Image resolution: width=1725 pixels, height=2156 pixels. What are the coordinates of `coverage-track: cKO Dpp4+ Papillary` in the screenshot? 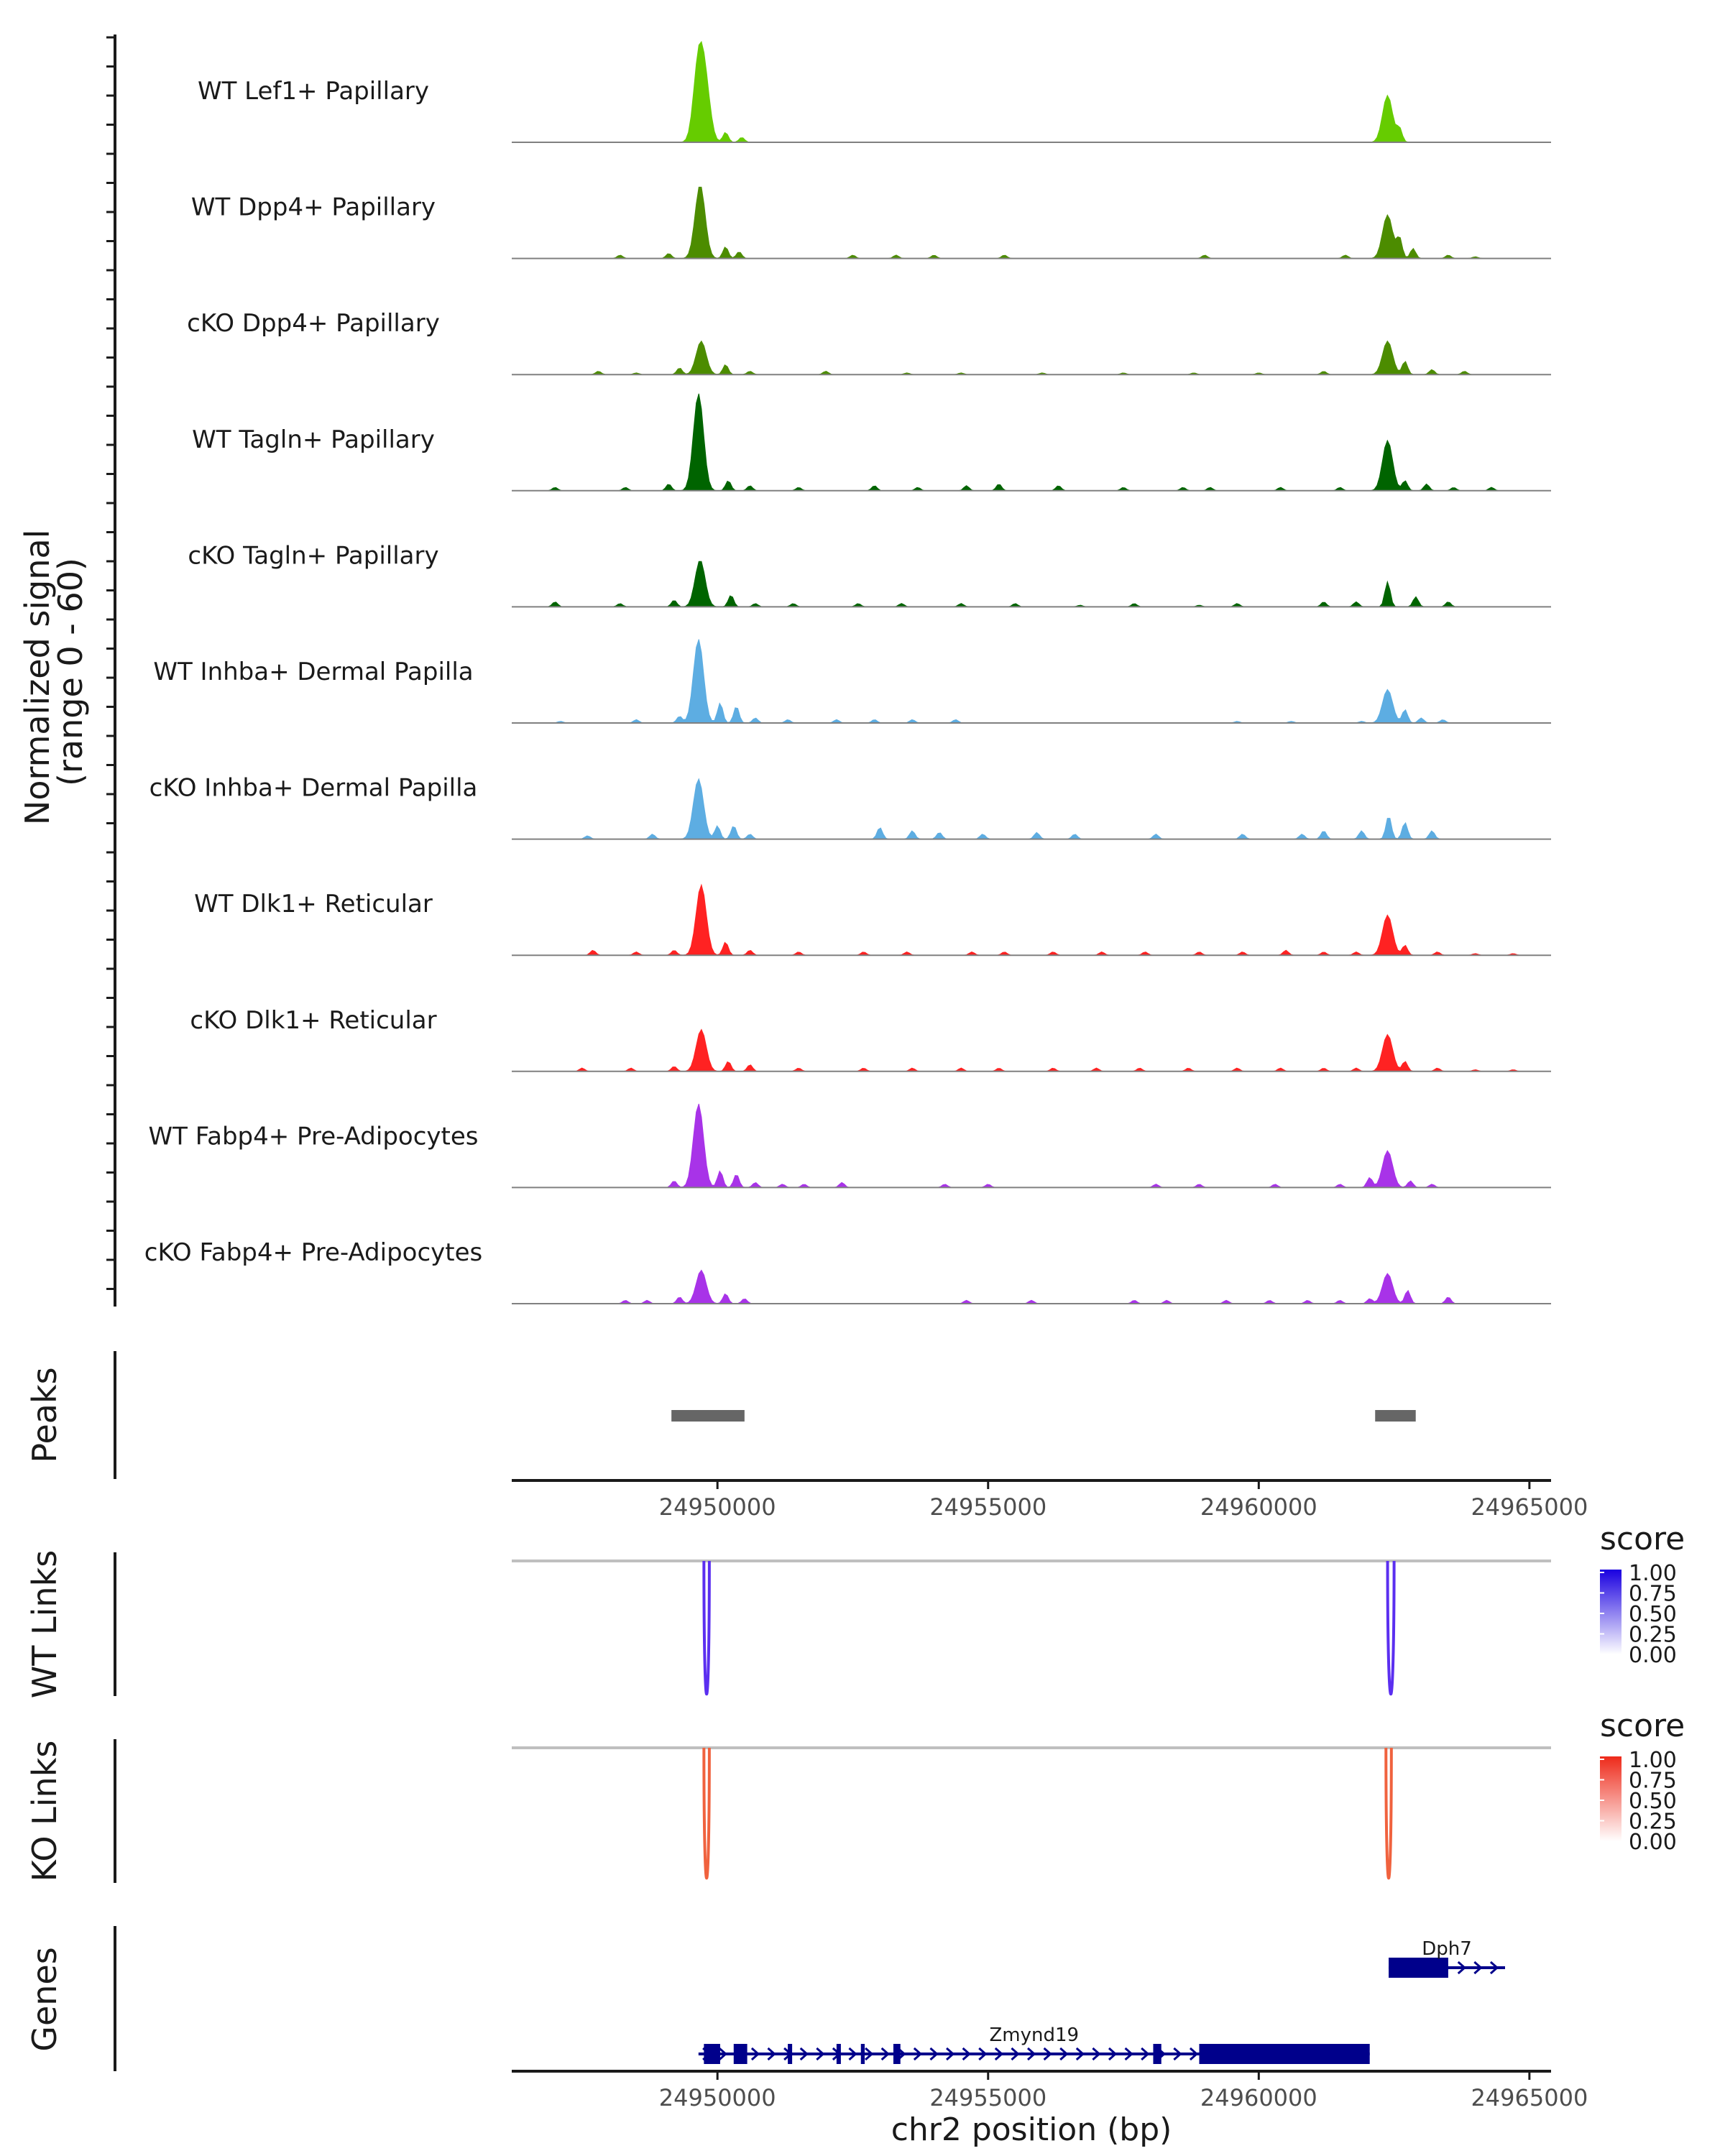 It's located at (869, 342).